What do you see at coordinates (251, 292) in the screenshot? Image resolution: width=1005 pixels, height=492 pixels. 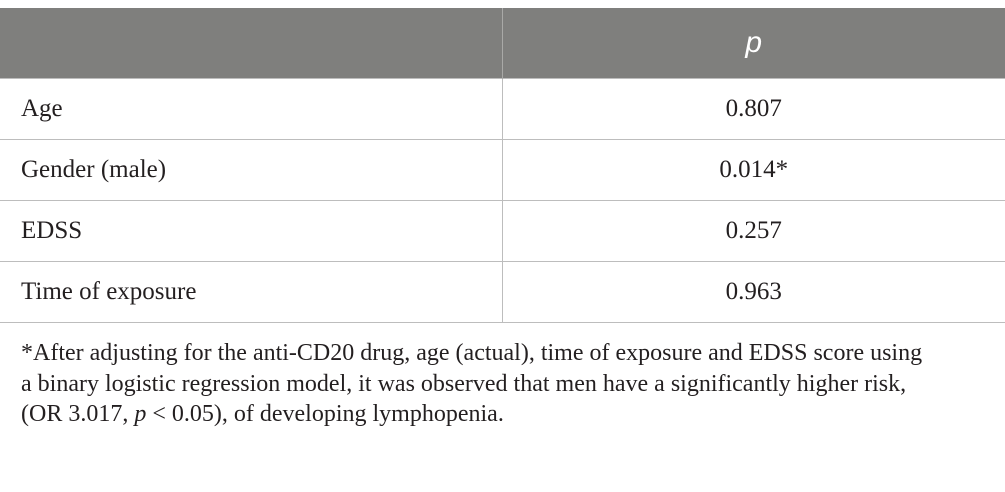 I see `row-label-time-of-exposure: Time of exposure` at bounding box center [251, 292].